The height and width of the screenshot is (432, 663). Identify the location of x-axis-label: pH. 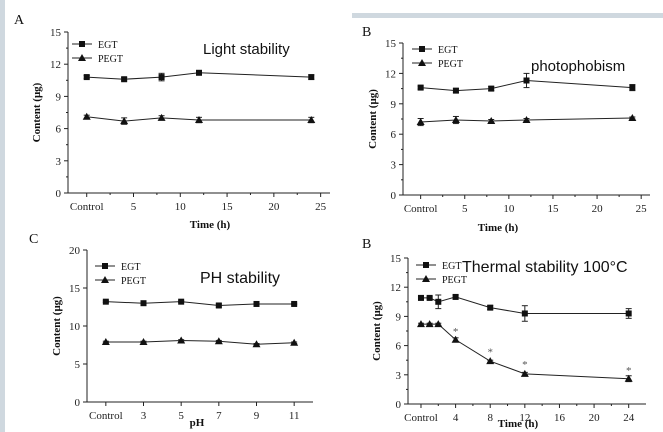
(197, 423).